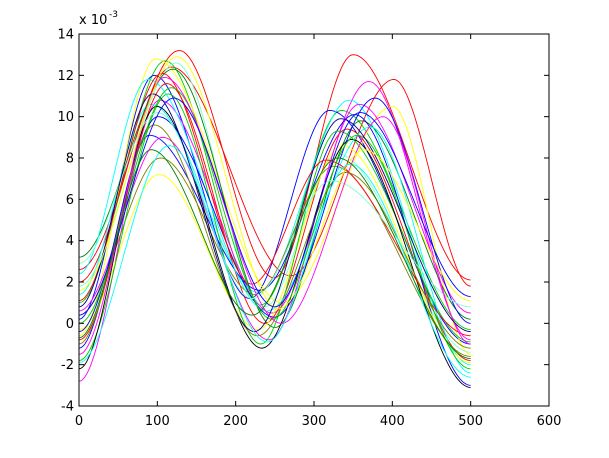 The width and height of the screenshot is (609, 458). Describe the element at coordinates (549, 421) in the screenshot. I see `x-tick-label: 600` at that location.